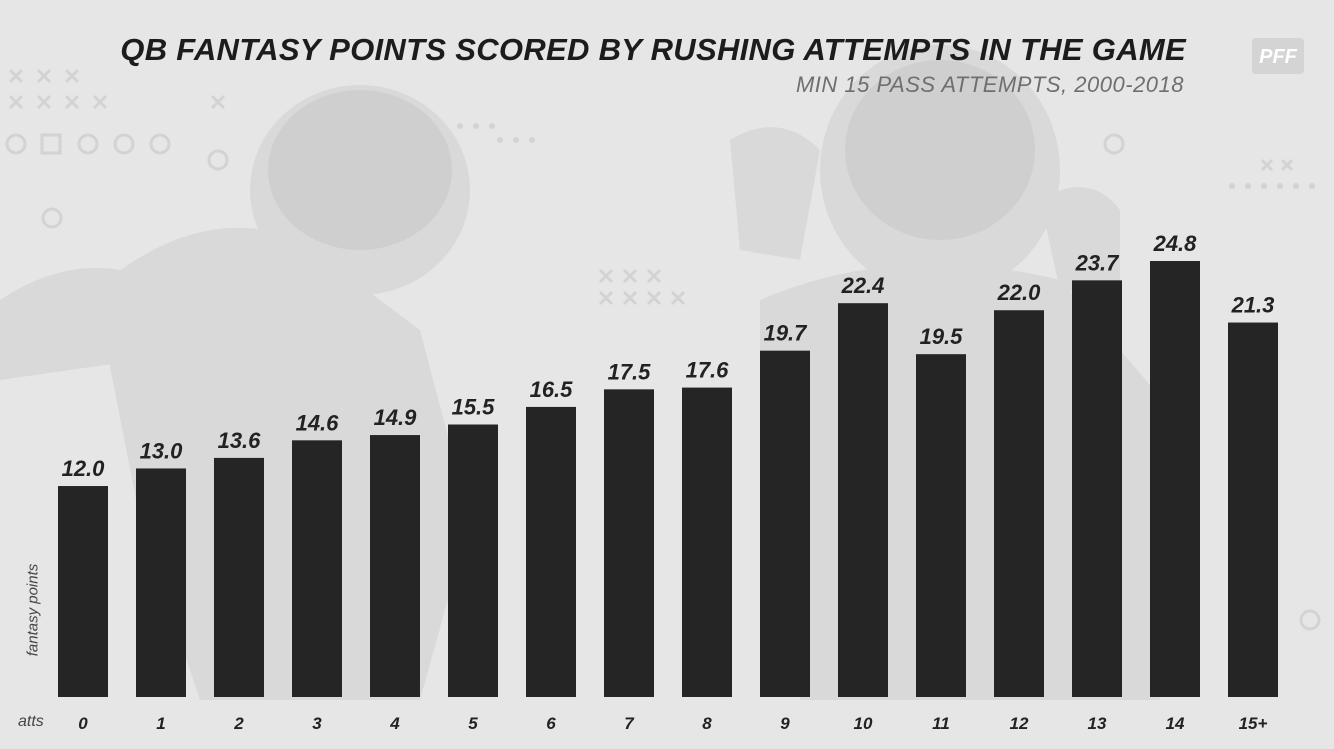 This screenshot has width=1334, height=749. What do you see at coordinates (162, 450) in the screenshot?
I see `value-label-1: 13.0` at bounding box center [162, 450].